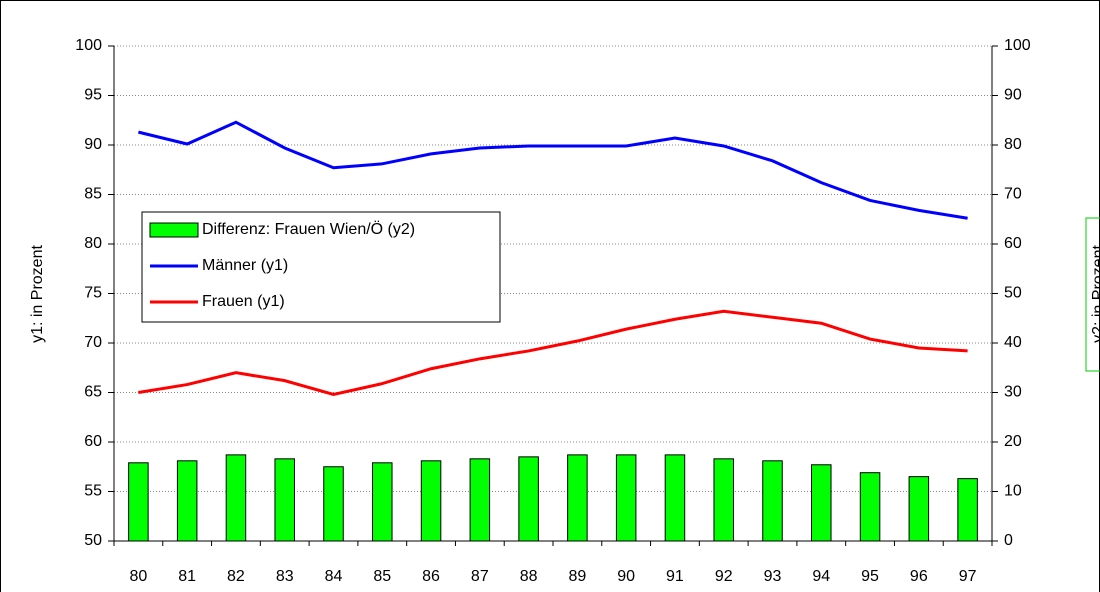 The image size is (1100, 592). I want to click on y2-tick-label: 100, so click(1017, 45).